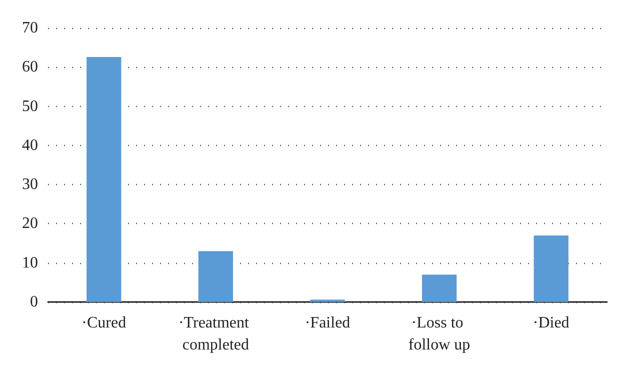  I want to click on y-tick-label: 10, so click(30, 263).